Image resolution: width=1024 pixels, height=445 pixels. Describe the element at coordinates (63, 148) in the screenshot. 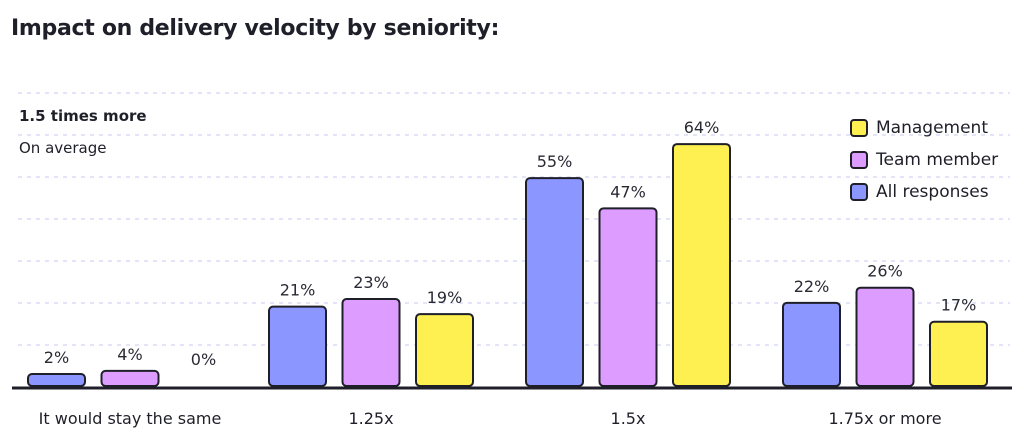

I see `annotation-subtitle: On average` at that location.